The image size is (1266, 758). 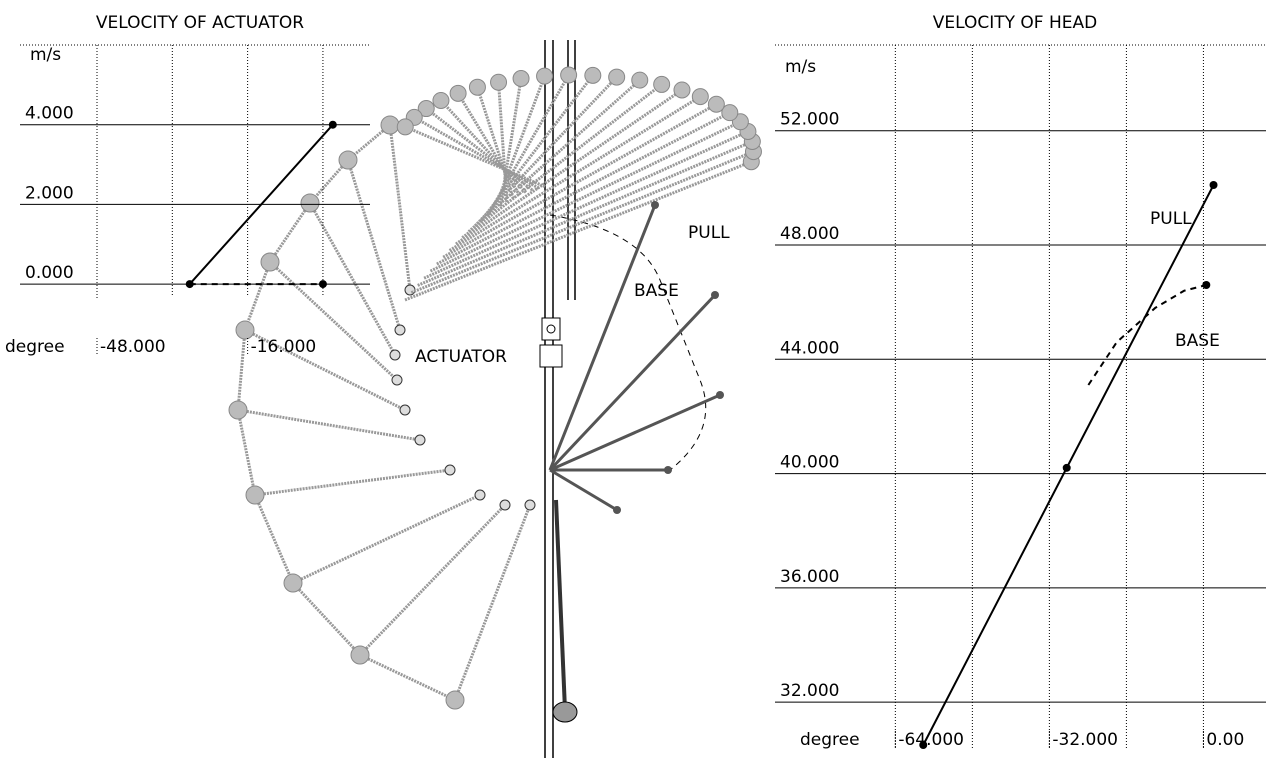 I want to click on y-tick-label: 40.000, so click(x=809, y=463).